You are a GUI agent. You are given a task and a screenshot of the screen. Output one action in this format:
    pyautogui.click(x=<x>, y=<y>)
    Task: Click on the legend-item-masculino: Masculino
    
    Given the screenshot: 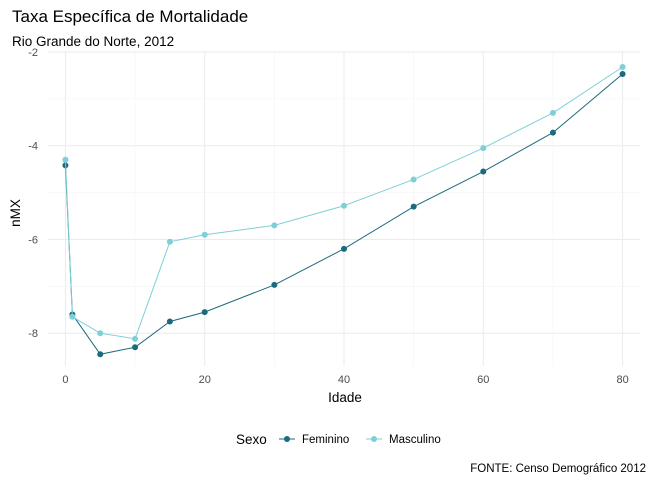 What is the action you would take?
    pyautogui.click(x=403, y=440)
    